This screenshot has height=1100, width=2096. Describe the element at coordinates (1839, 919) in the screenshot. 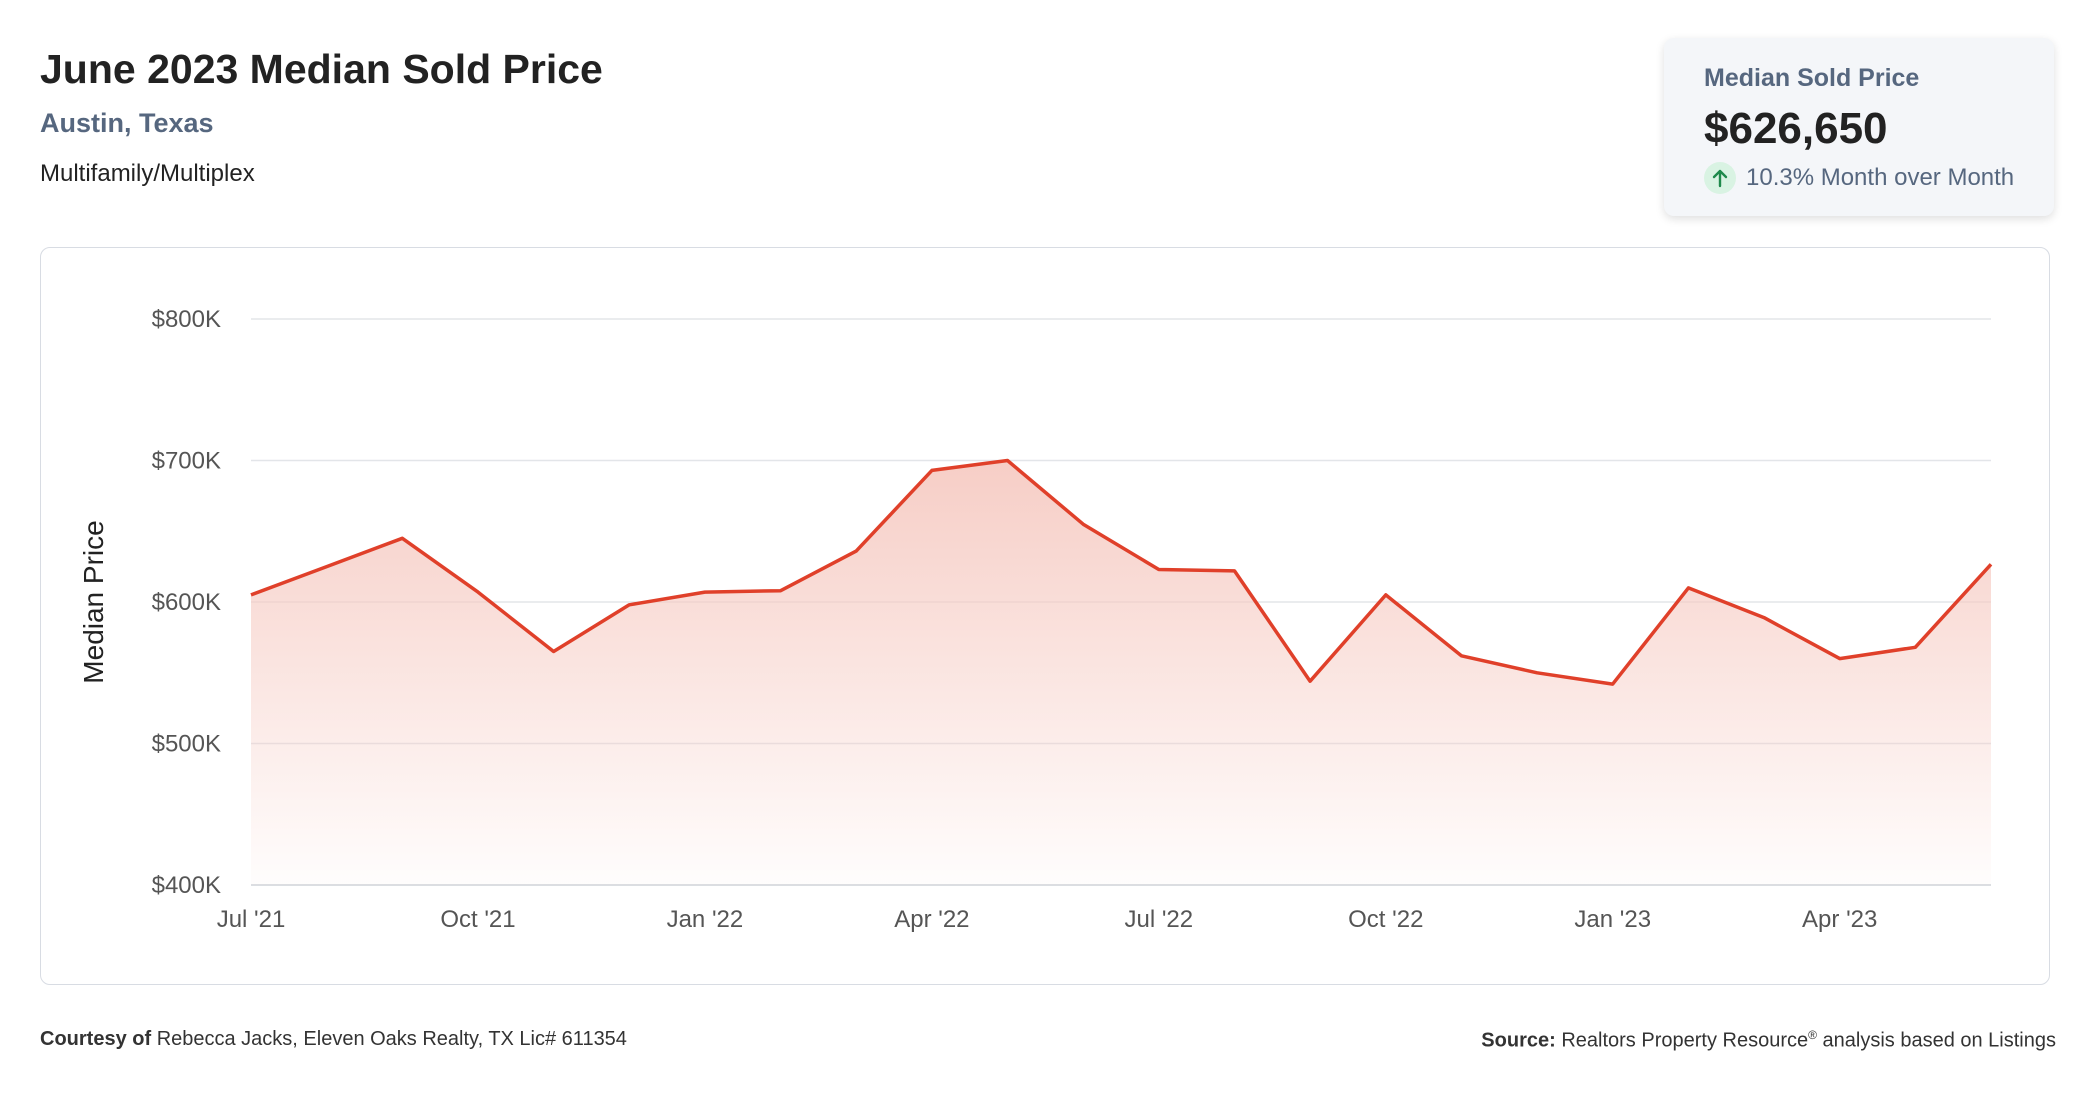

I see `x-tick-label: Apr '23` at that location.